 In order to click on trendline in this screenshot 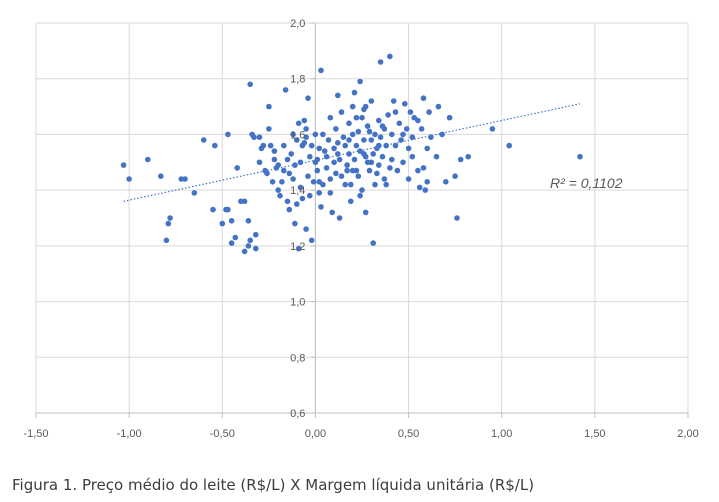, I will do `click(352, 152)`.